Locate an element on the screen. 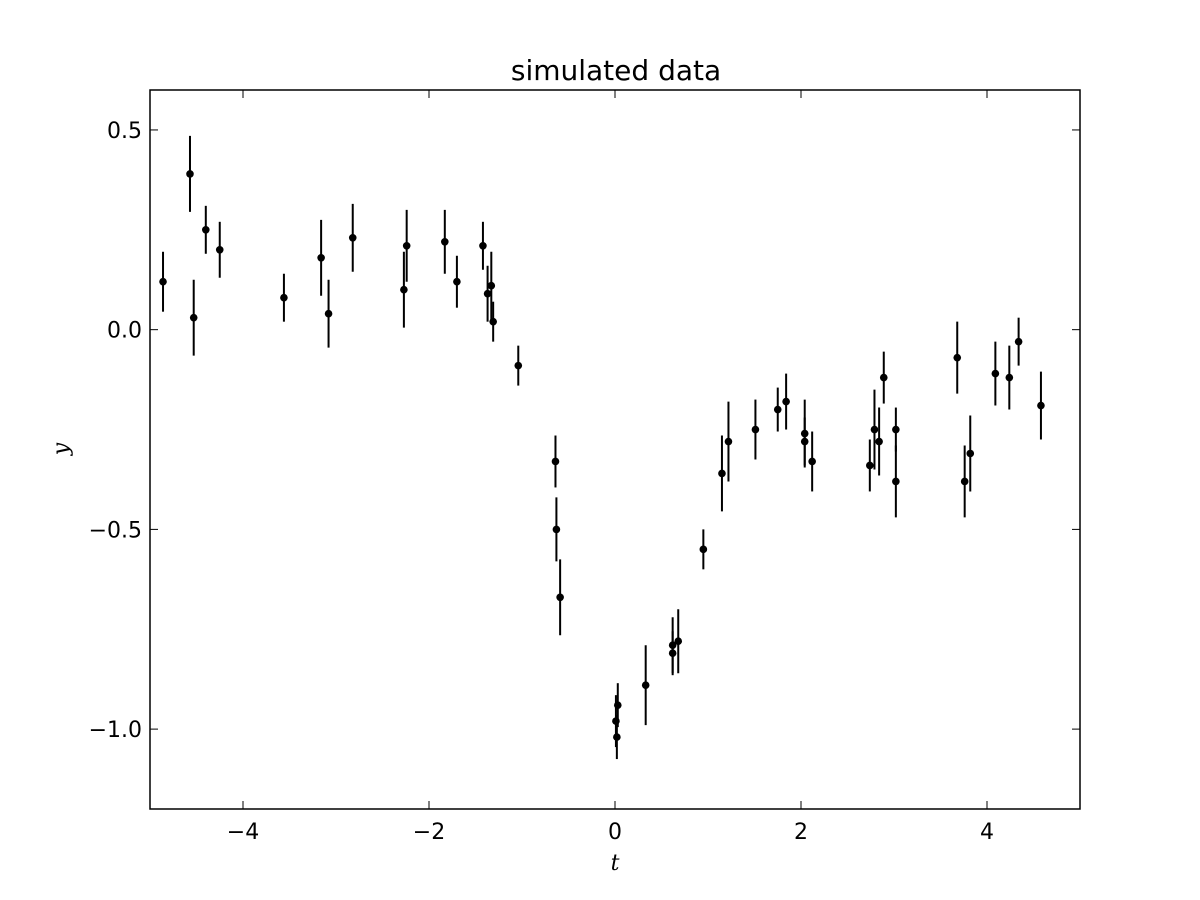  x-tick-label: 2 is located at coordinates (801, 832).